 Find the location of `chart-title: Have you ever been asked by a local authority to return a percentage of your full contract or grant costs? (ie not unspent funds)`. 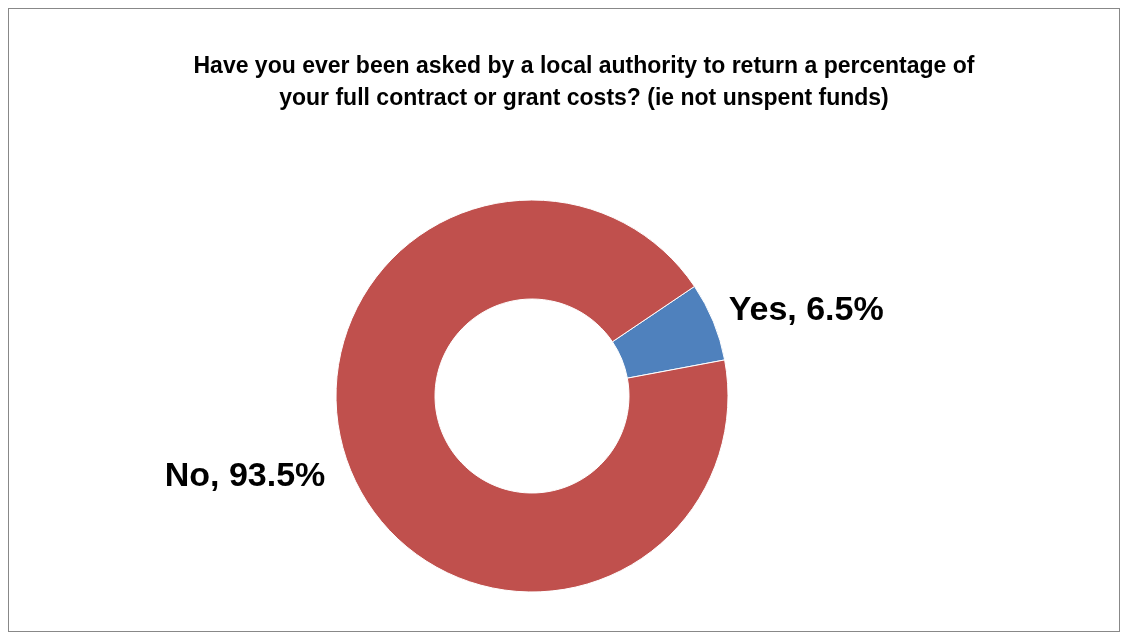

chart-title: Have you ever been asked by a local authority to return a percentage of your full contract or grant costs? (ie not unspent funds) is located at coordinates (584, 82).